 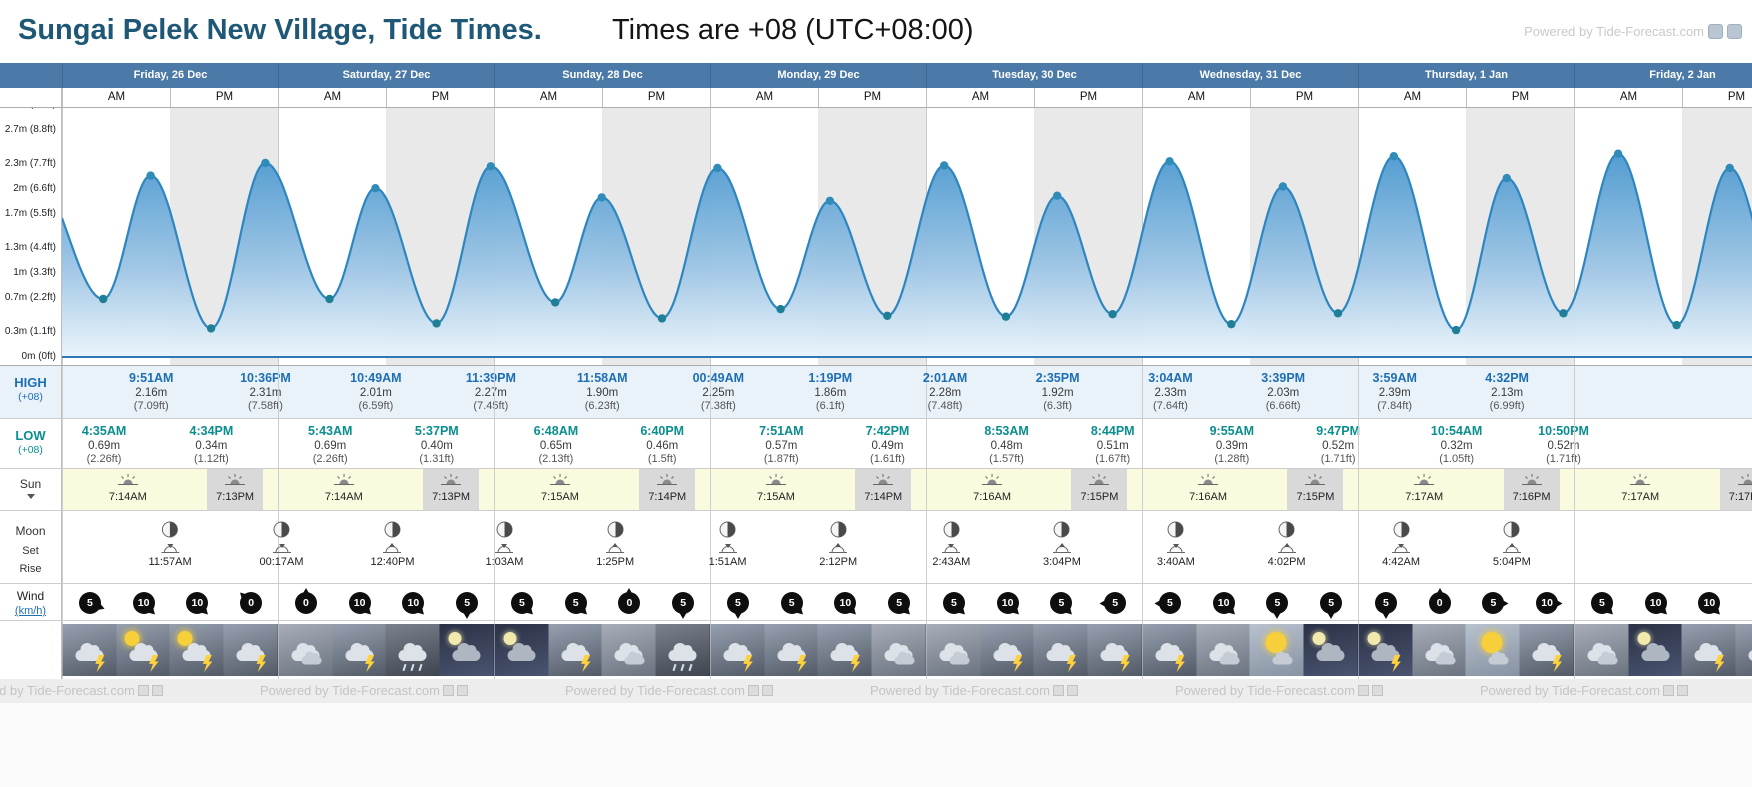 What do you see at coordinates (170, 562) in the screenshot?
I see `moon-set-time: 11:57AM` at bounding box center [170, 562].